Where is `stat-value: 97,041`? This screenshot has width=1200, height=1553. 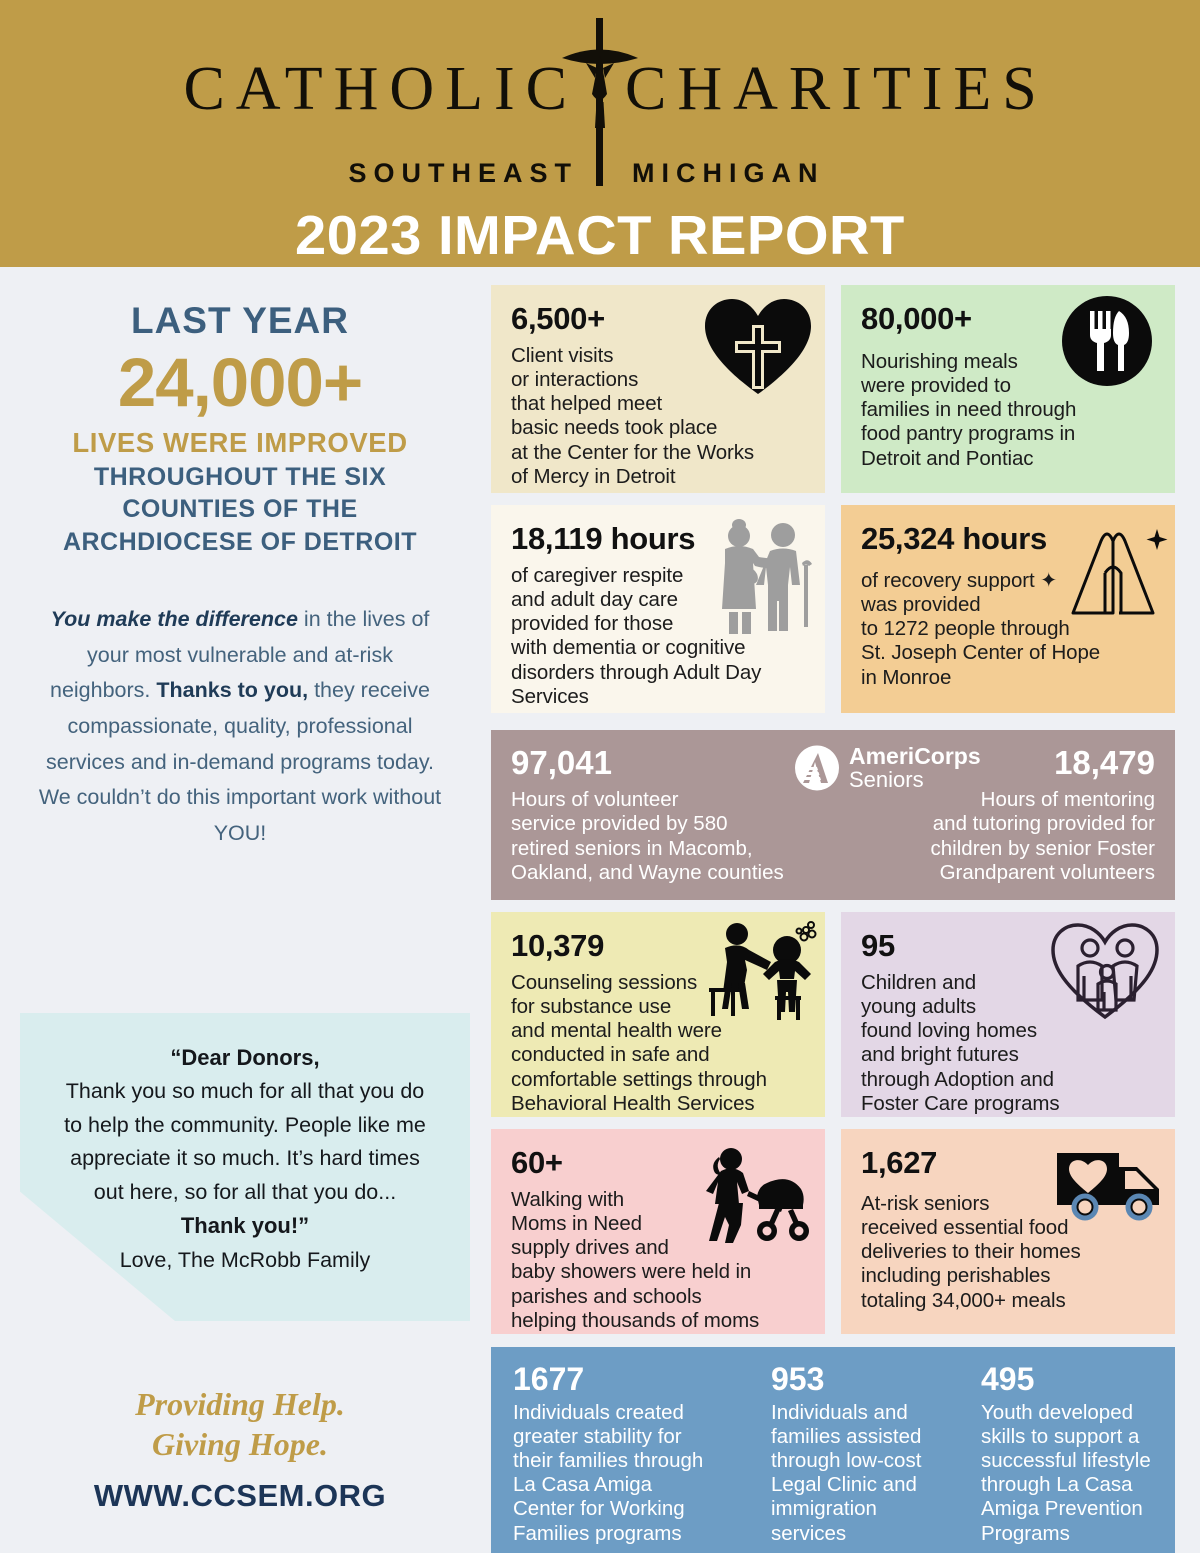 stat-value: 97,041 is located at coordinates (561, 762).